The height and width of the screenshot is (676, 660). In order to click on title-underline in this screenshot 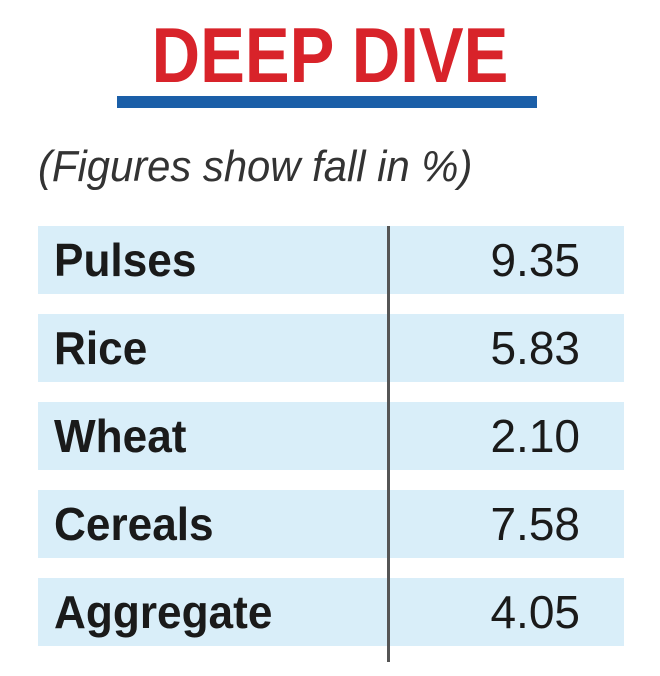, I will do `click(327, 102)`.